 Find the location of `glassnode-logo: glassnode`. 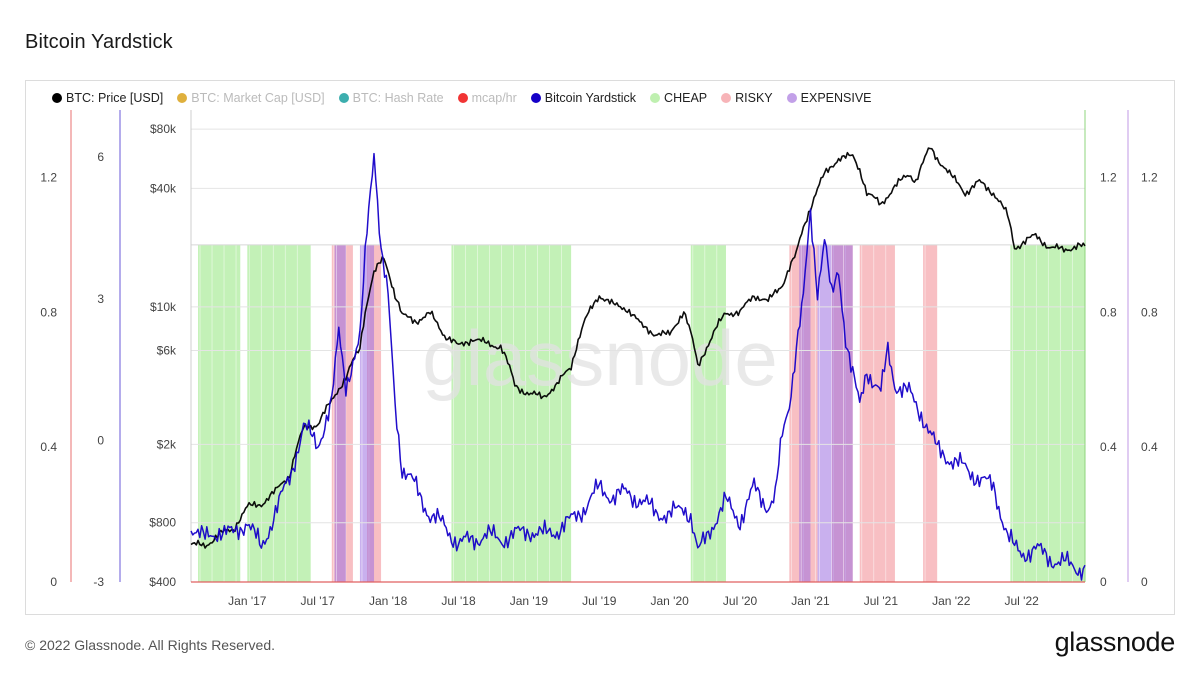

glassnode-logo: glassnode is located at coordinates (1115, 642).